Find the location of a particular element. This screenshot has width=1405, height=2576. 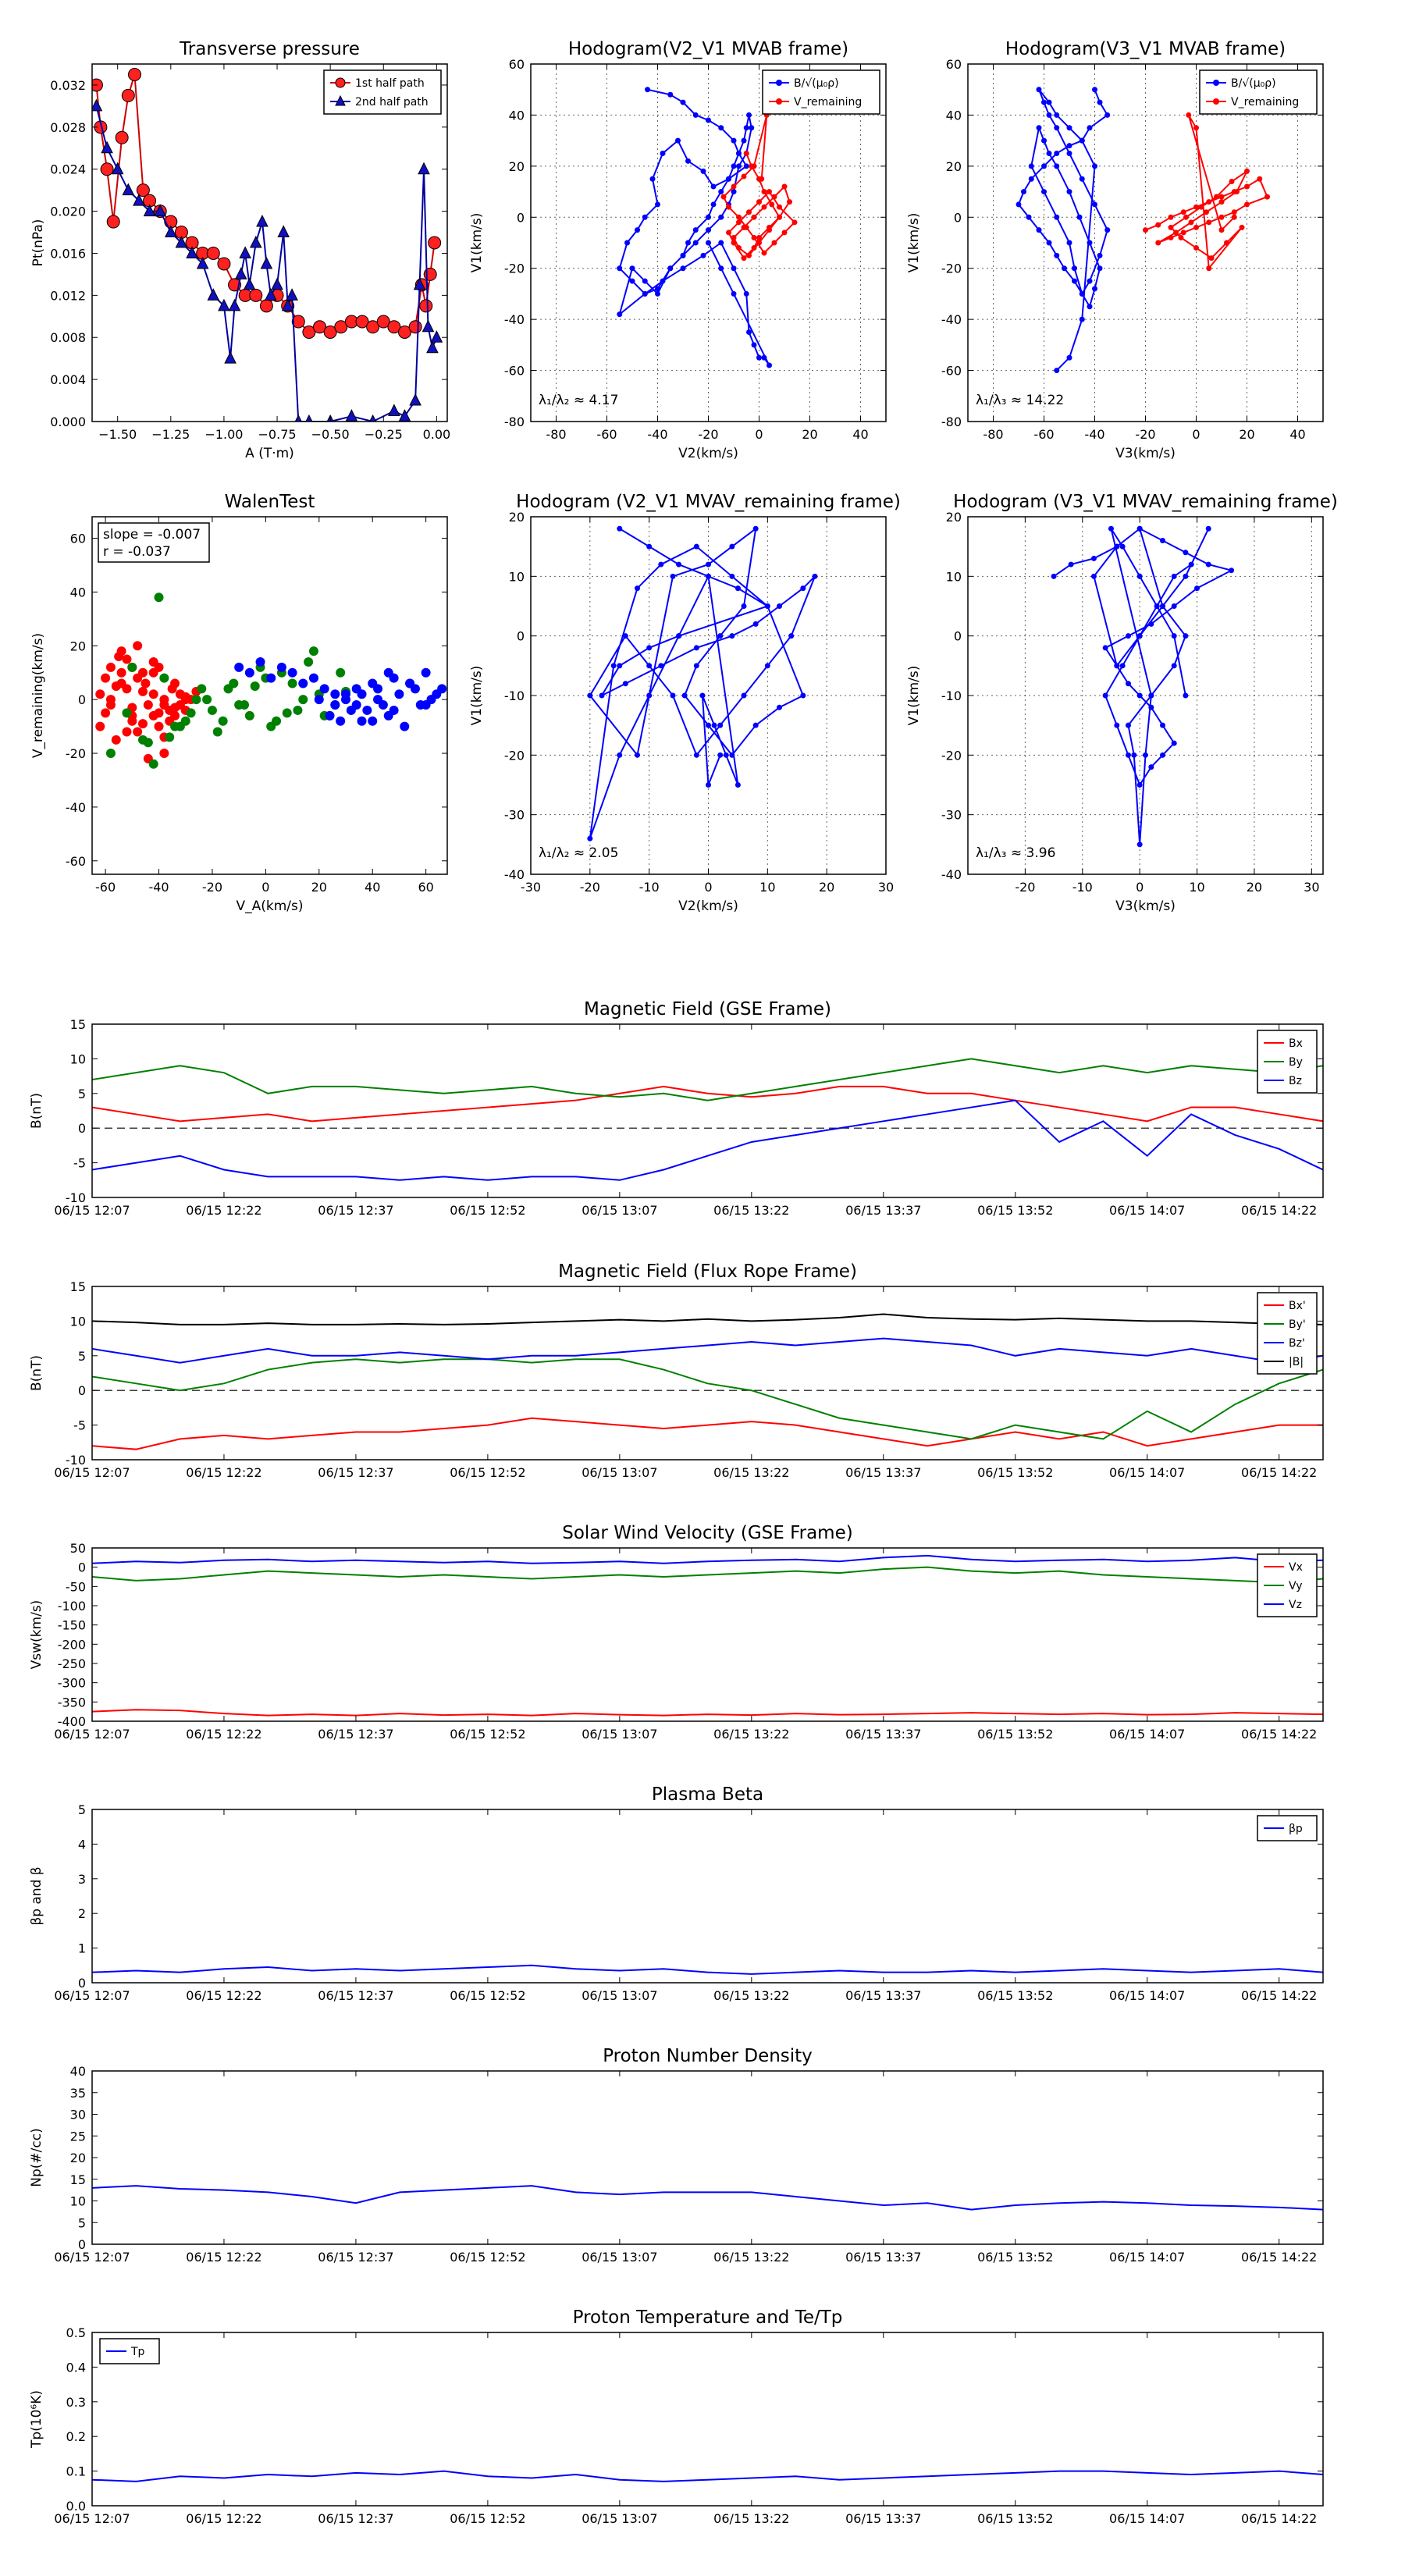

chart-title: Hodogram(V2_V1 MVAB frame) is located at coordinates (708, 49).